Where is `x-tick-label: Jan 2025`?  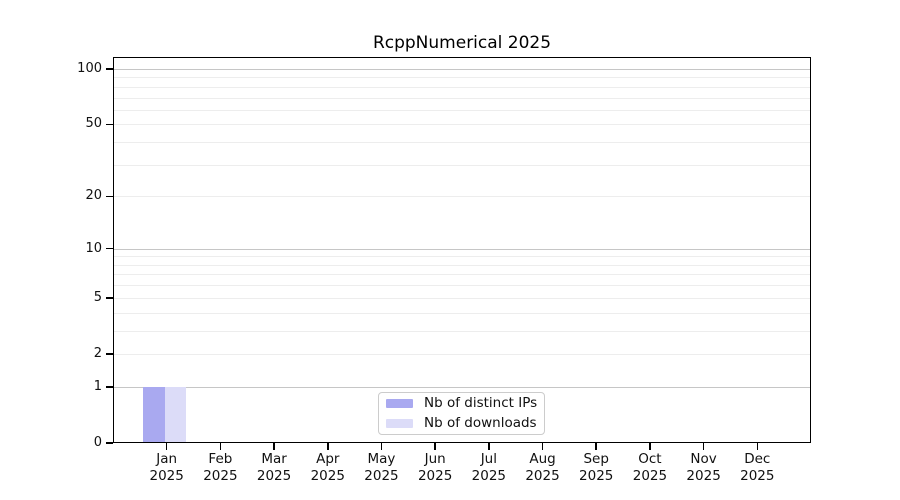 x-tick-label: Jan 2025 is located at coordinates (166, 467).